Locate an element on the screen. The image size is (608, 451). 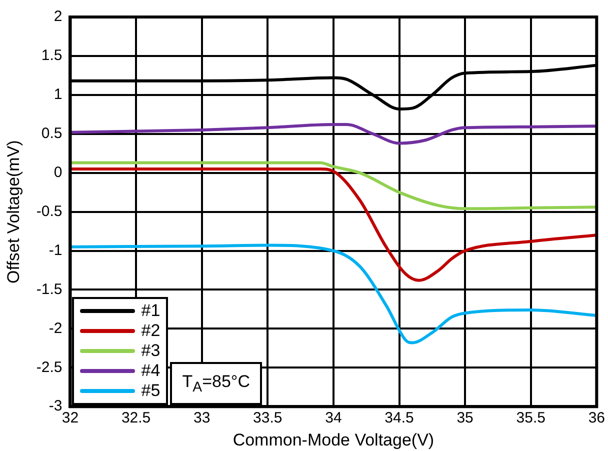
y-tick-label: -2.5 is located at coordinates (49, 367).